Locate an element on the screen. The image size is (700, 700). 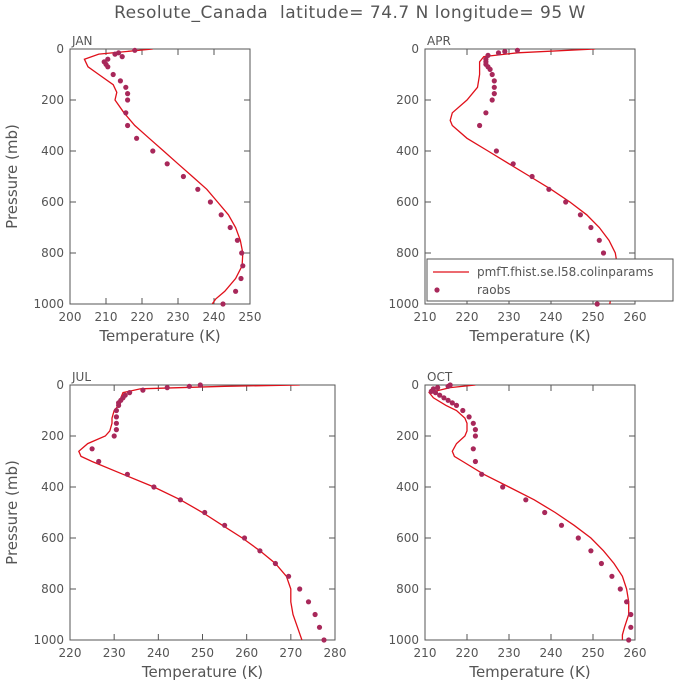
panel-label: JAN is located at coordinates (82, 41).